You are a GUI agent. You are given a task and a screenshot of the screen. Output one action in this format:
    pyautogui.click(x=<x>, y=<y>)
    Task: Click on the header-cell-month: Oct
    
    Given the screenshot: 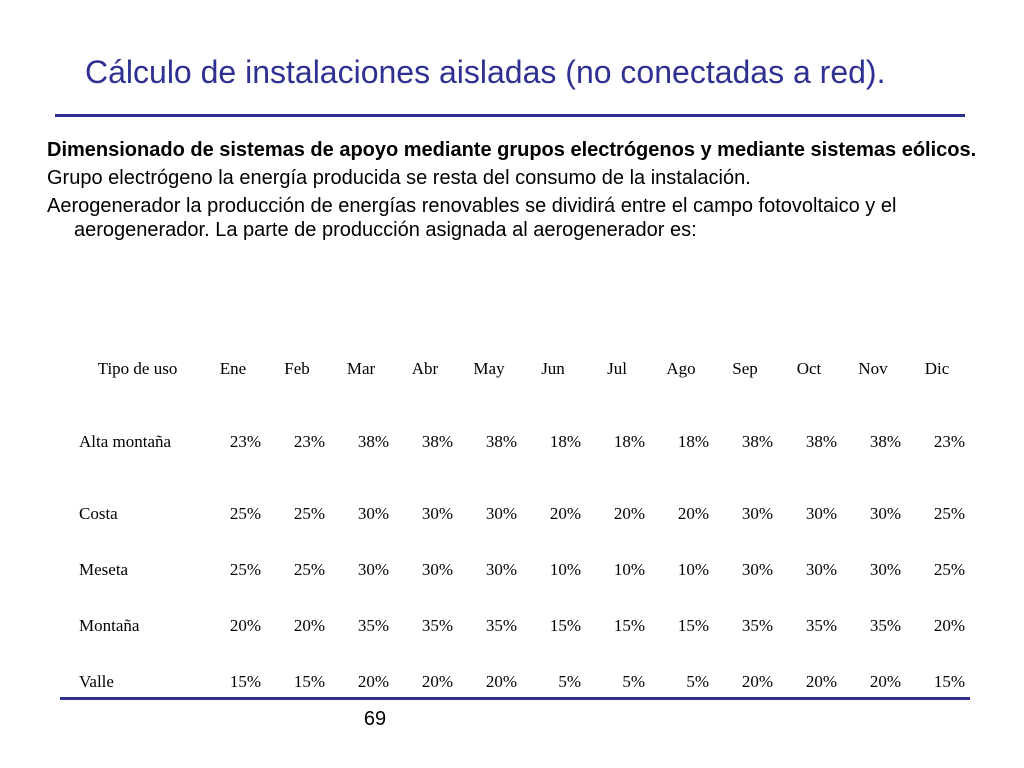 What is the action you would take?
    pyautogui.click(x=809, y=368)
    